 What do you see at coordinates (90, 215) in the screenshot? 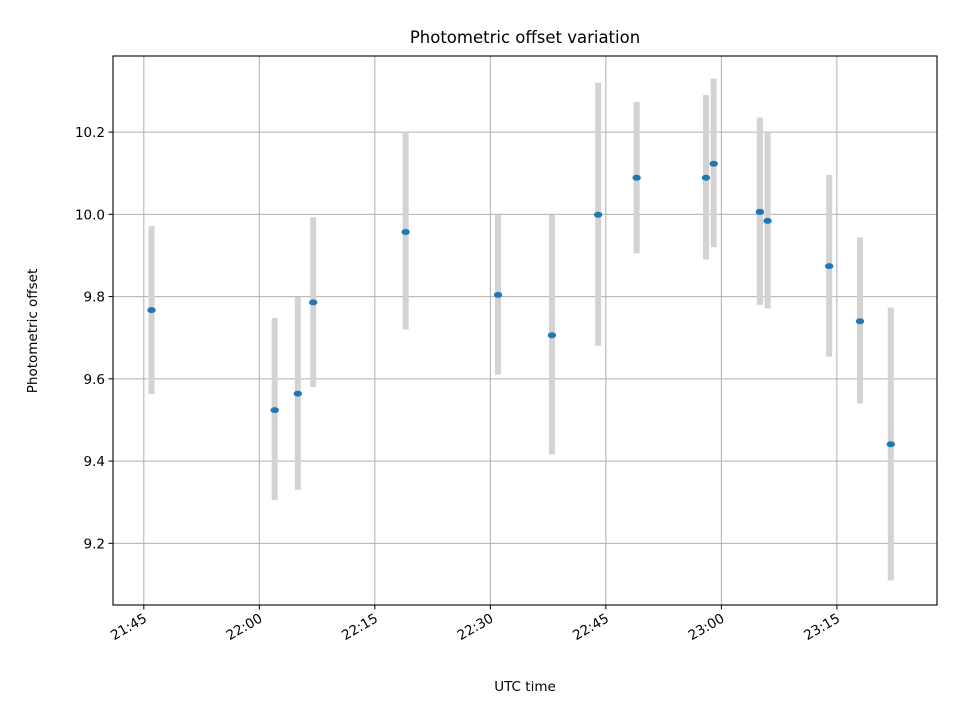
I see `y-tick-label: 10.0` at bounding box center [90, 215].